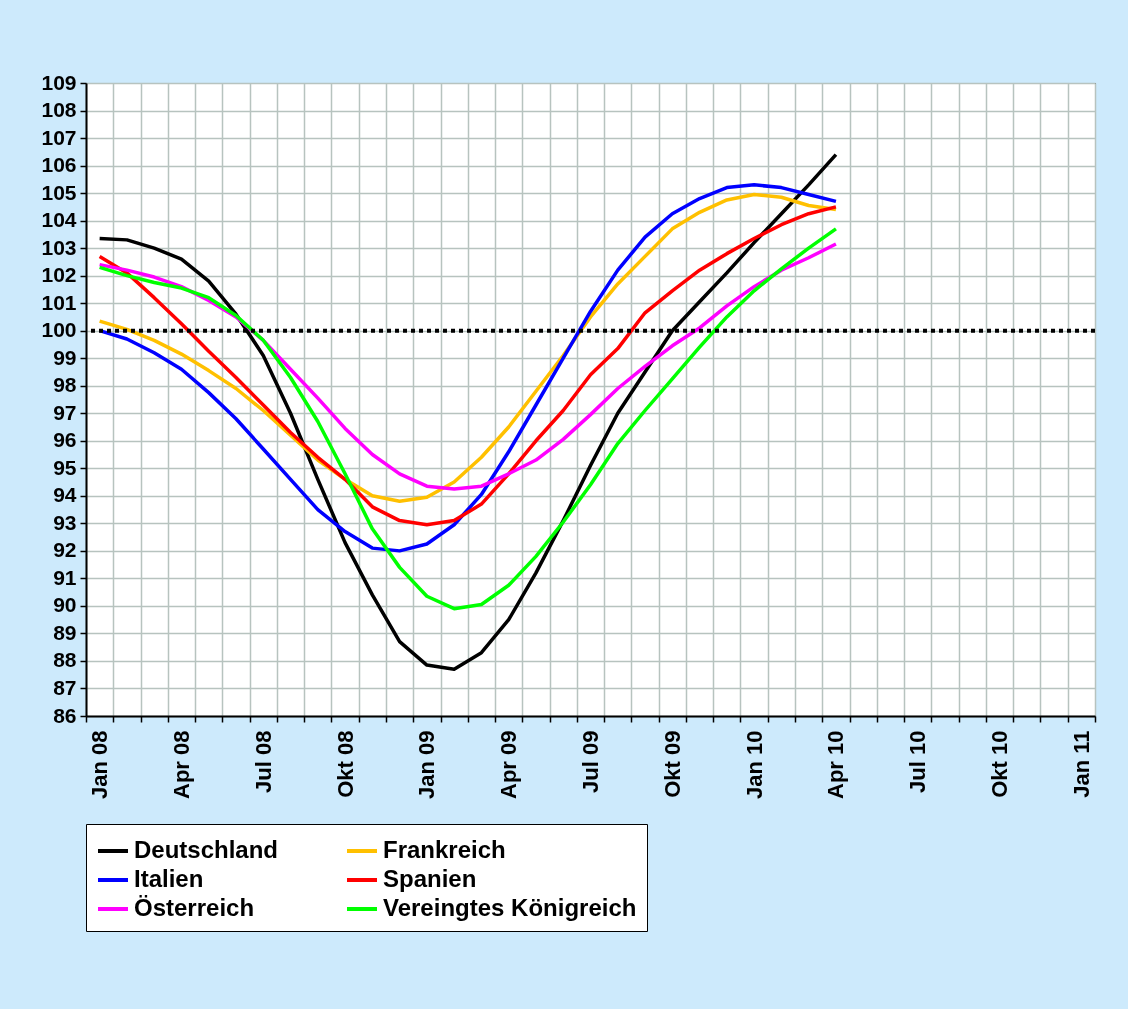  I want to click on x-tick-label: Jul 08, so click(263, 761).